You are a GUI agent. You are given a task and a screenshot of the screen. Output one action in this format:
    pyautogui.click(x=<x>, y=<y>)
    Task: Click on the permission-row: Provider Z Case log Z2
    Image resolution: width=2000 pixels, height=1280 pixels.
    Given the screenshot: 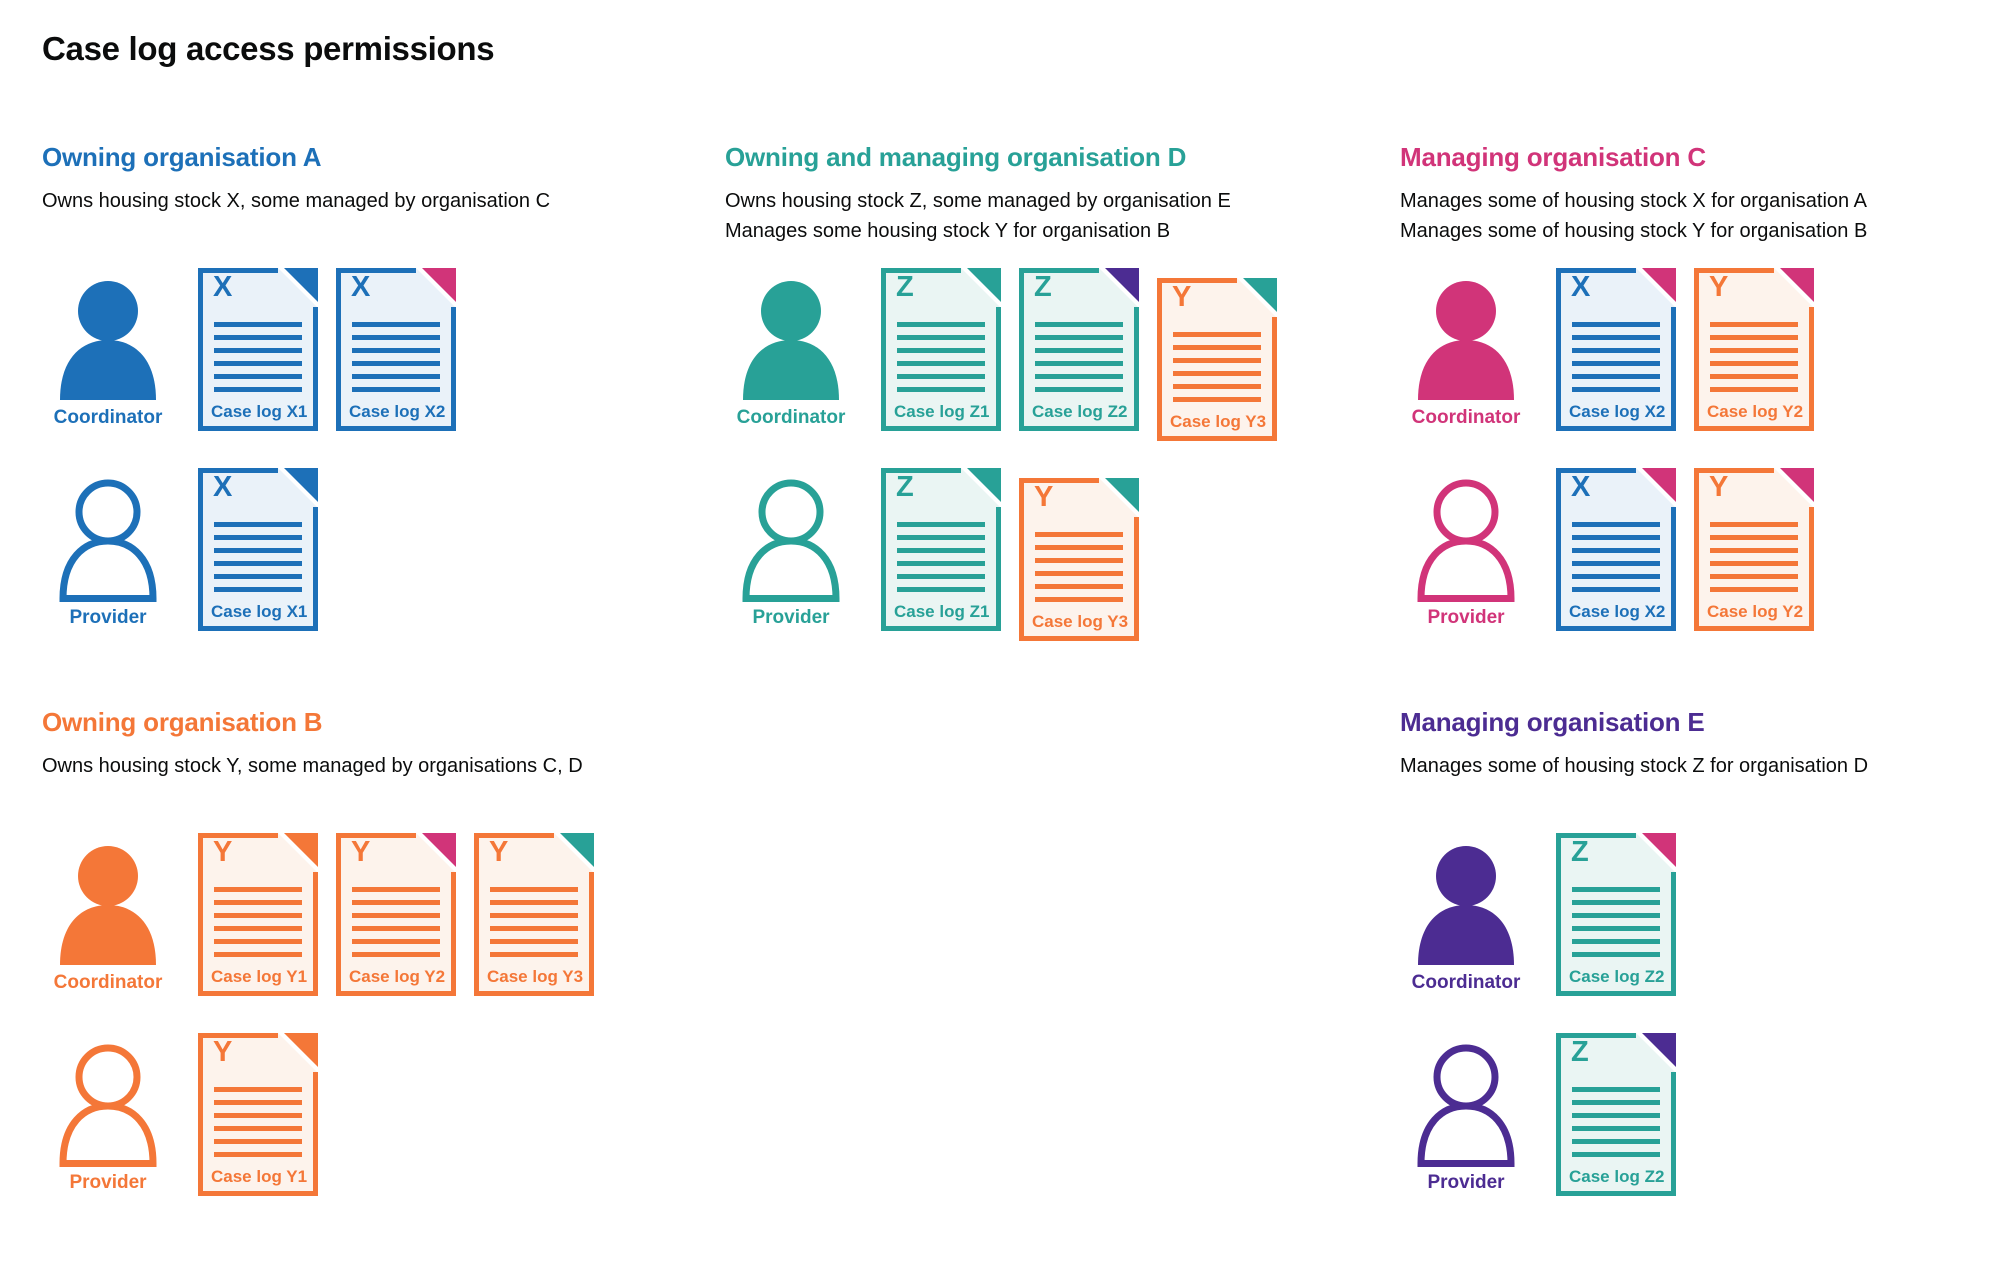 What is the action you would take?
    pyautogui.click(x=1538, y=1114)
    